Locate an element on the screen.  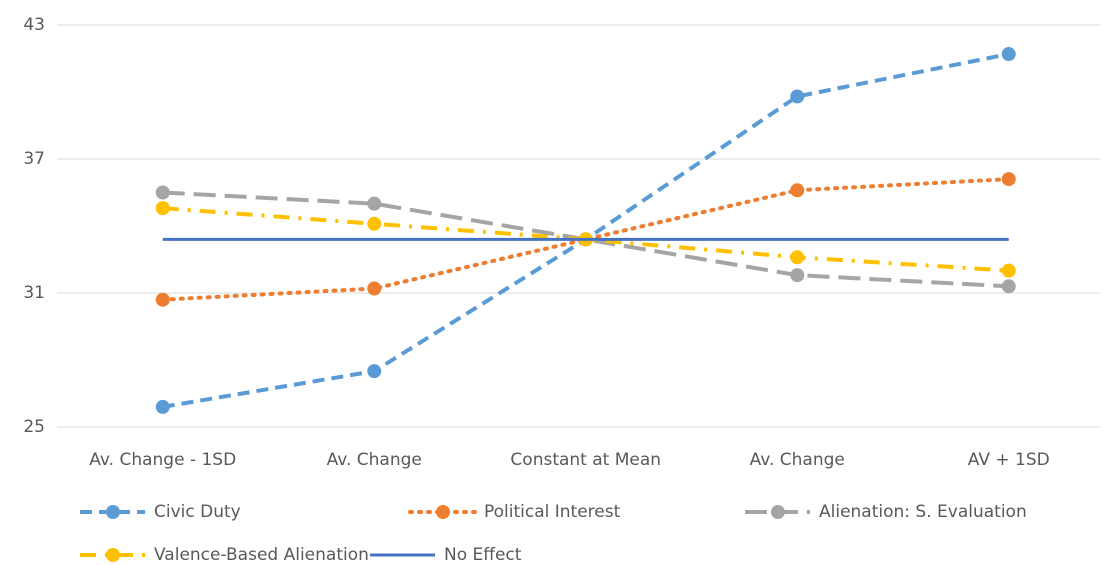
legend-label: Political Interest is located at coordinates (552, 512).